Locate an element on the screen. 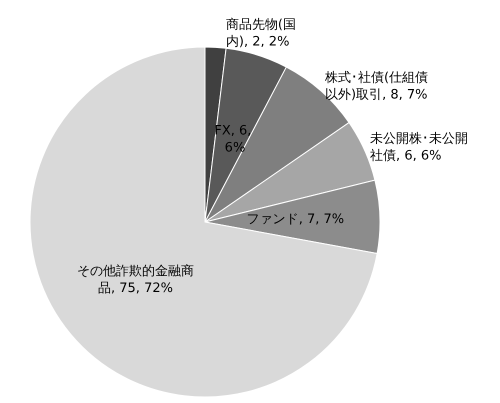 This screenshot has width=500, height=403. slice-label: ファンド, 7, 7% is located at coordinates (295, 219).